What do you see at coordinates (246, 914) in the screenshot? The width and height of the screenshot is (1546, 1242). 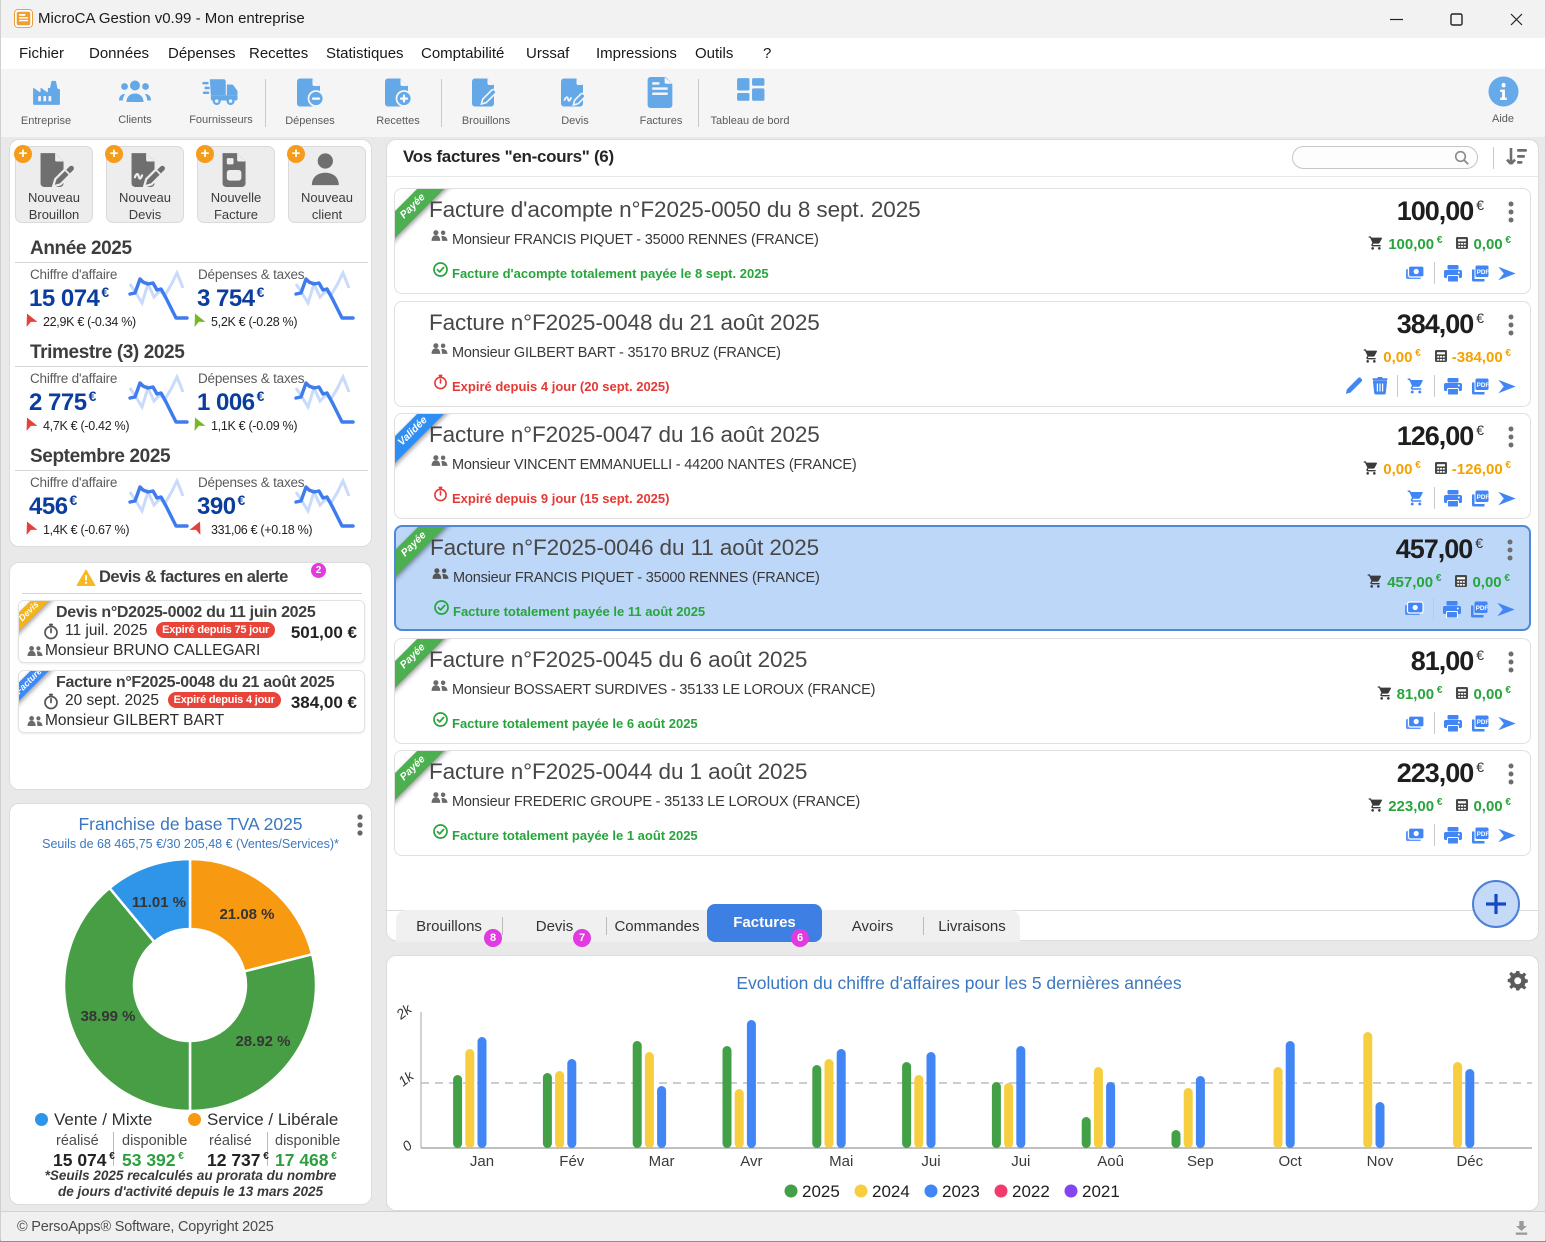 I see `svg-text: 21.08 %` at bounding box center [246, 914].